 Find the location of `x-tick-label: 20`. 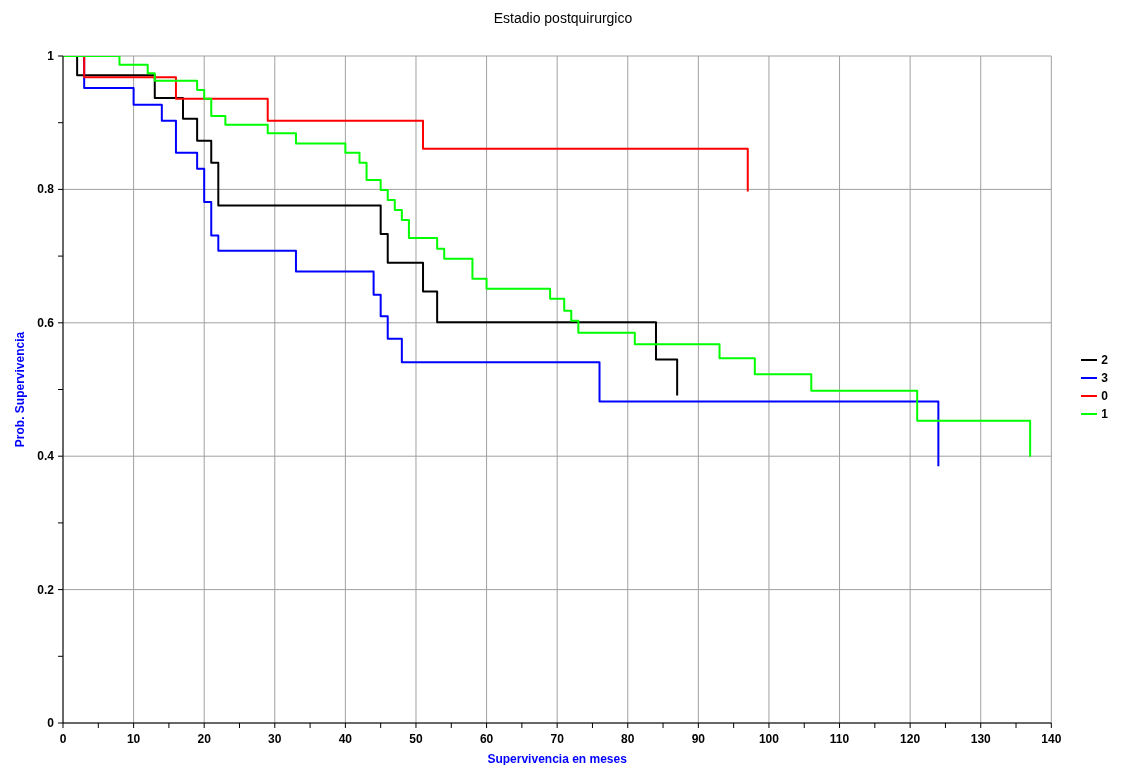

x-tick-label: 20 is located at coordinates (204, 738).